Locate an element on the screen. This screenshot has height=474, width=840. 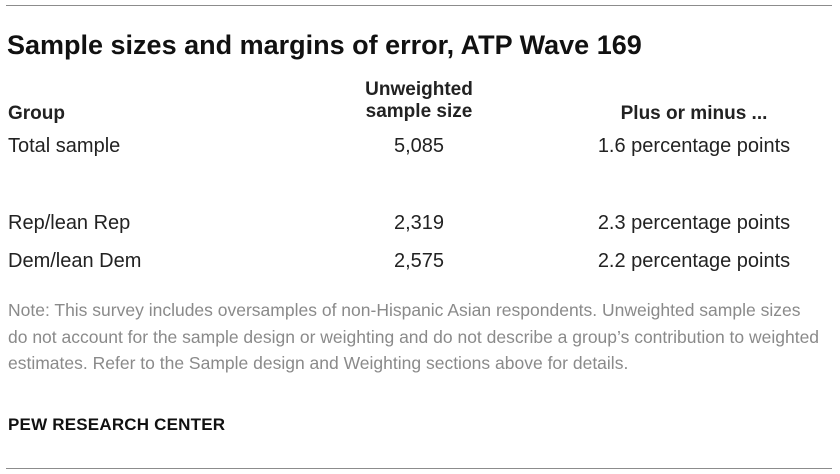
row-group: Dem/lean Dem is located at coordinates (75, 261).